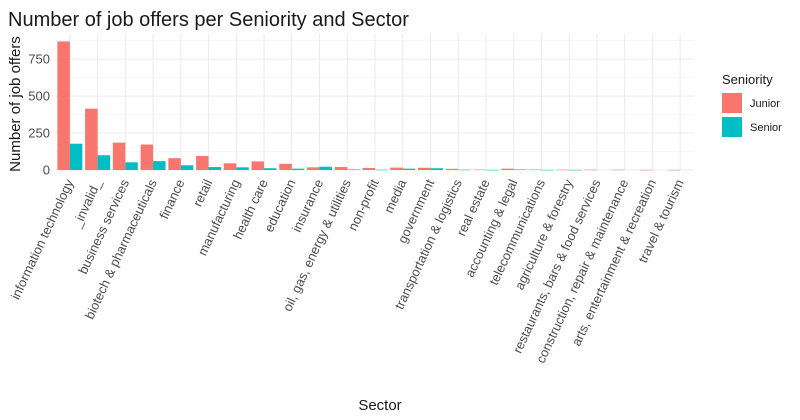 The image size is (800, 420). What do you see at coordinates (395, 195) in the screenshot?
I see `x-tick-label: media` at bounding box center [395, 195].